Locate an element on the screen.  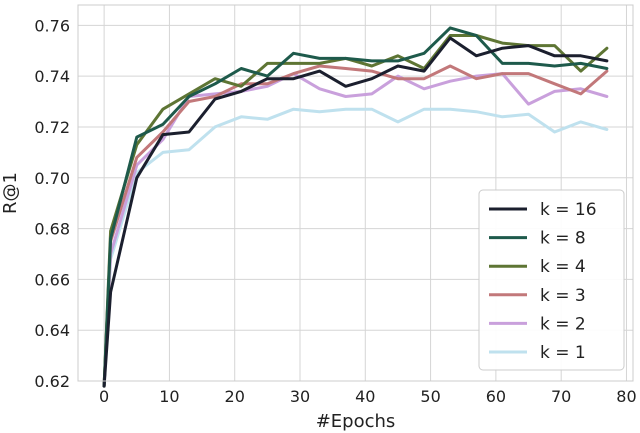
x-tick-label: 30 is located at coordinates (300, 396).